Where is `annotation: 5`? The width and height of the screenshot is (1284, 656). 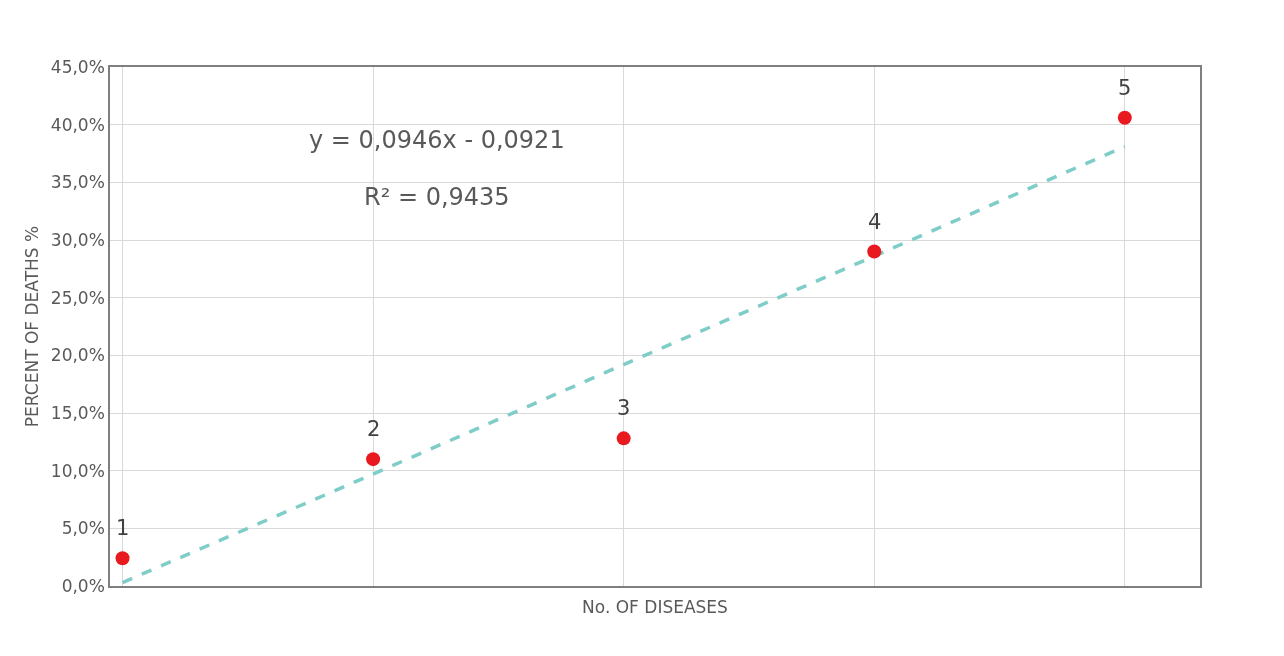 annotation: 5 is located at coordinates (1125, 88).